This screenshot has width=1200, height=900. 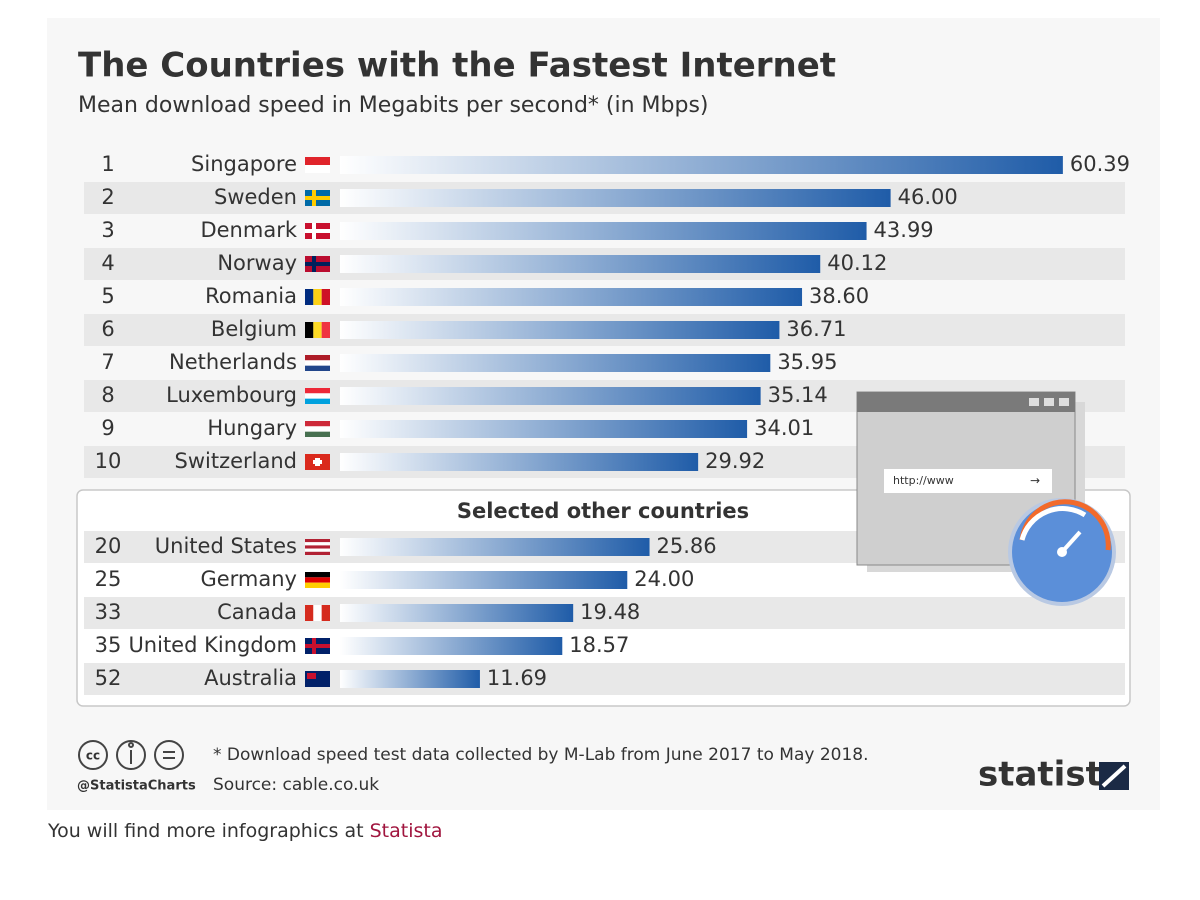 What do you see at coordinates (250, 678) in the screenshot?
I see `category-label: Australia` at bounding box center [250, 678].